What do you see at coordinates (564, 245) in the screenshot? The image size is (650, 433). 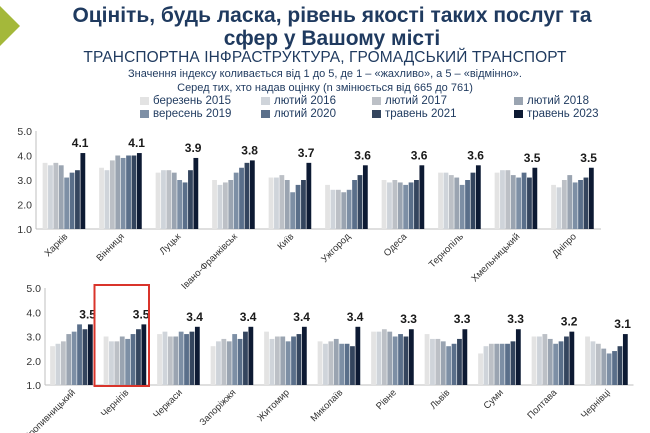 I see `category-label: Дніпро` at bounding box center [564, 245].